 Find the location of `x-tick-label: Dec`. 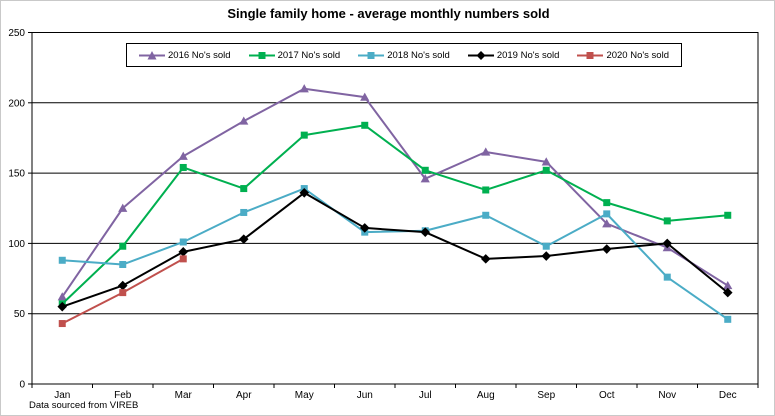

x-tick-label: Dec is located at coordinates (728, 395).